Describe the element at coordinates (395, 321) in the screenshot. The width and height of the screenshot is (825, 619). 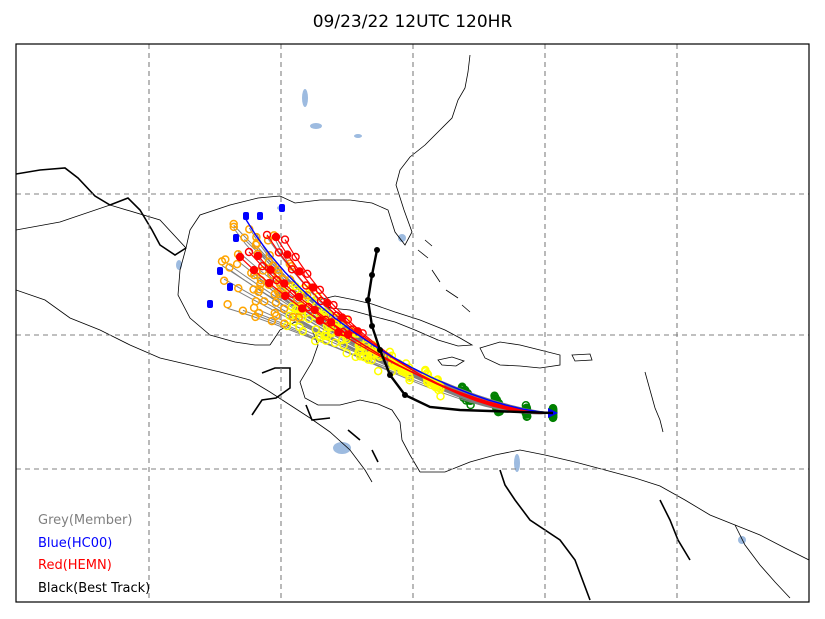
I see `cuba` at that location.